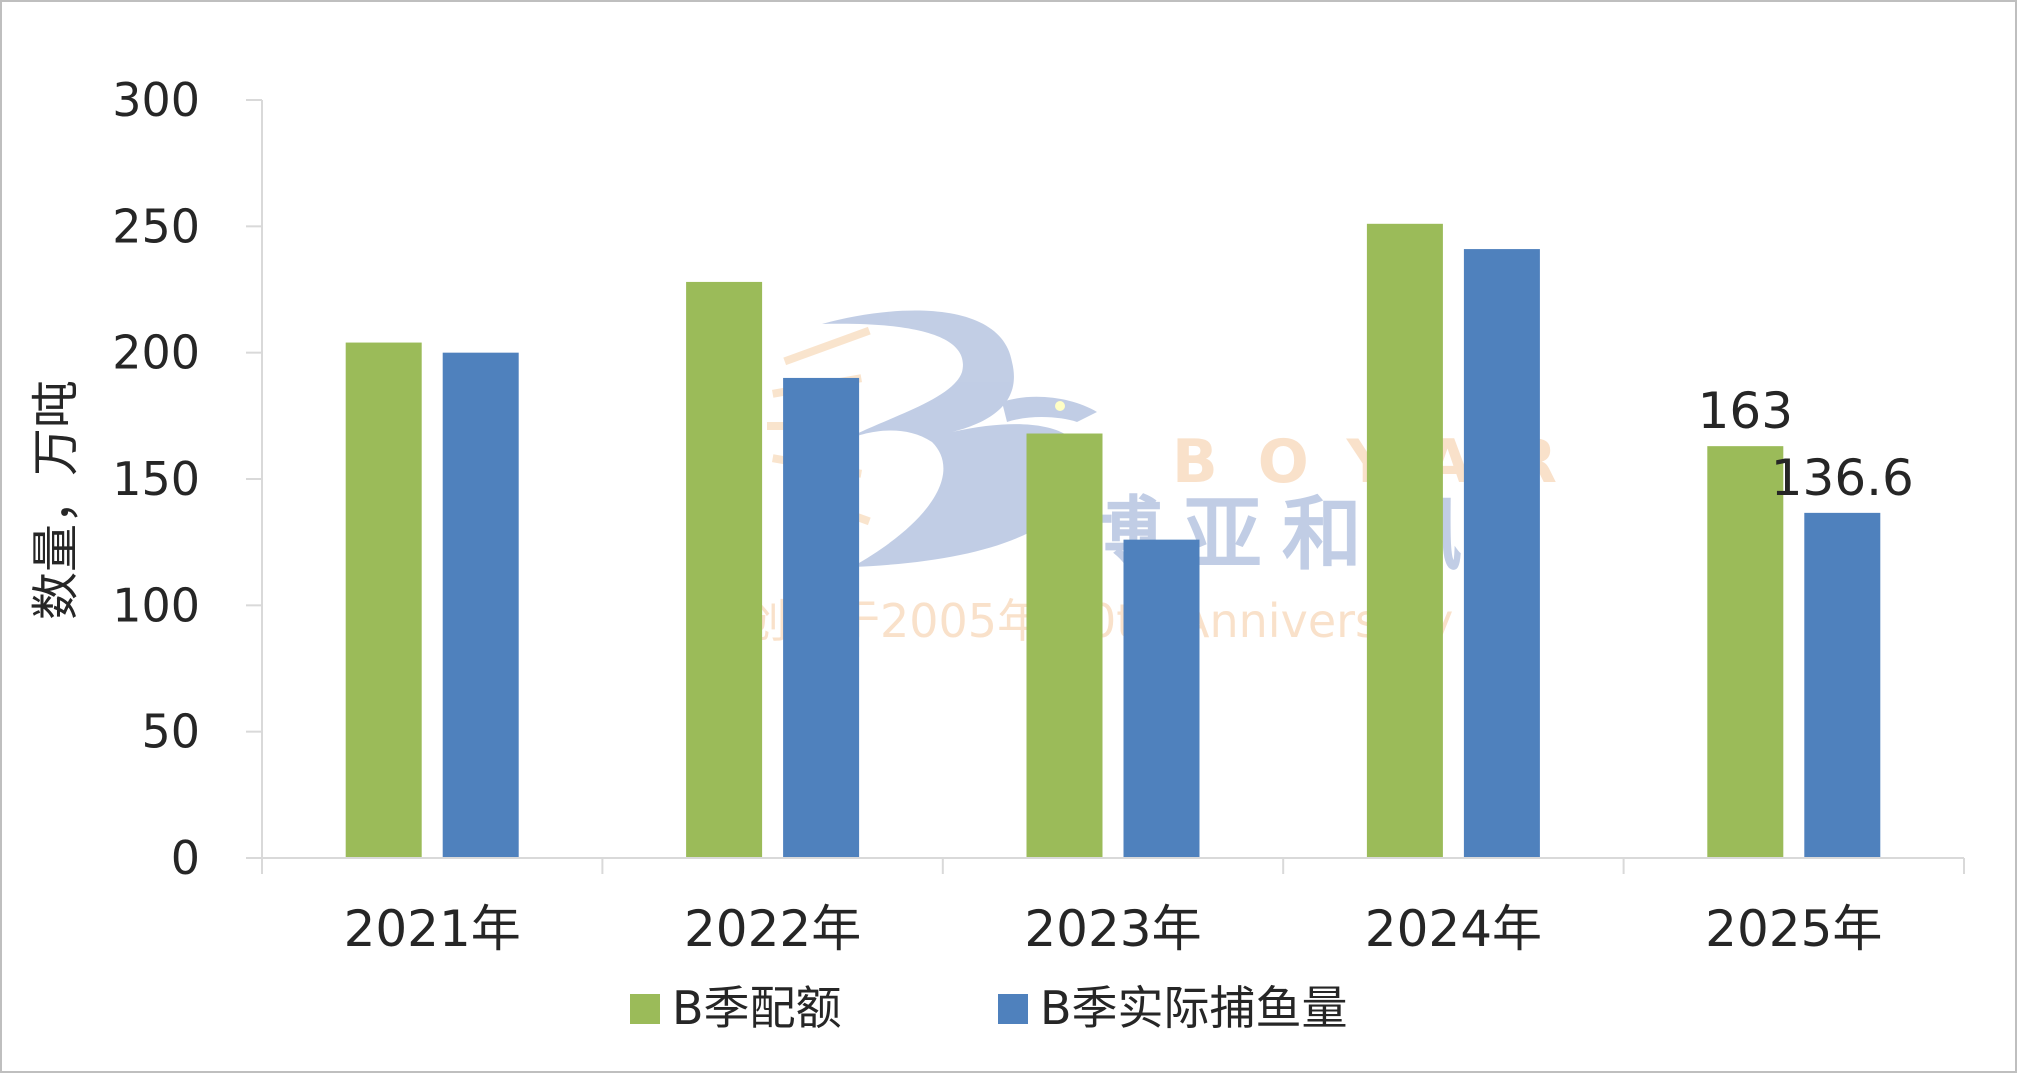 The width and height of the screenshot is (2017, 1075). I want to click on data-label: 163, so click(1745, 411).